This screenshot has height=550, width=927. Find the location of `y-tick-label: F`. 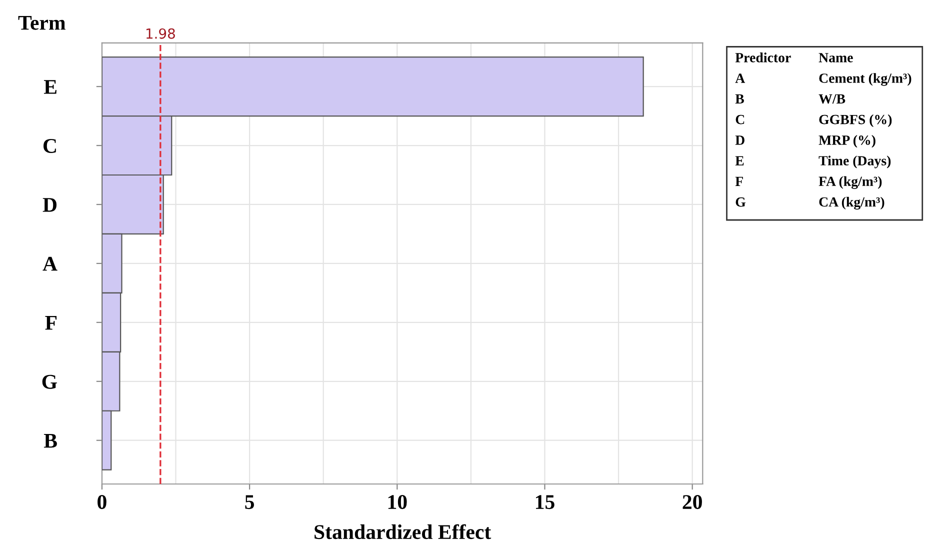

y-tick-label: F is located at coordinates (51, 323).